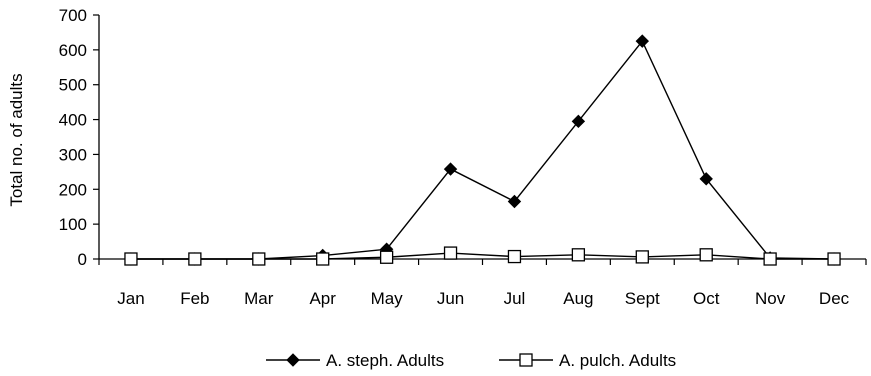 The image size is (871, 376). What do you see at coordinates (73, 189) in the screenshot?
I see `y-tick-label: 200` at bounding box center [73, 189].